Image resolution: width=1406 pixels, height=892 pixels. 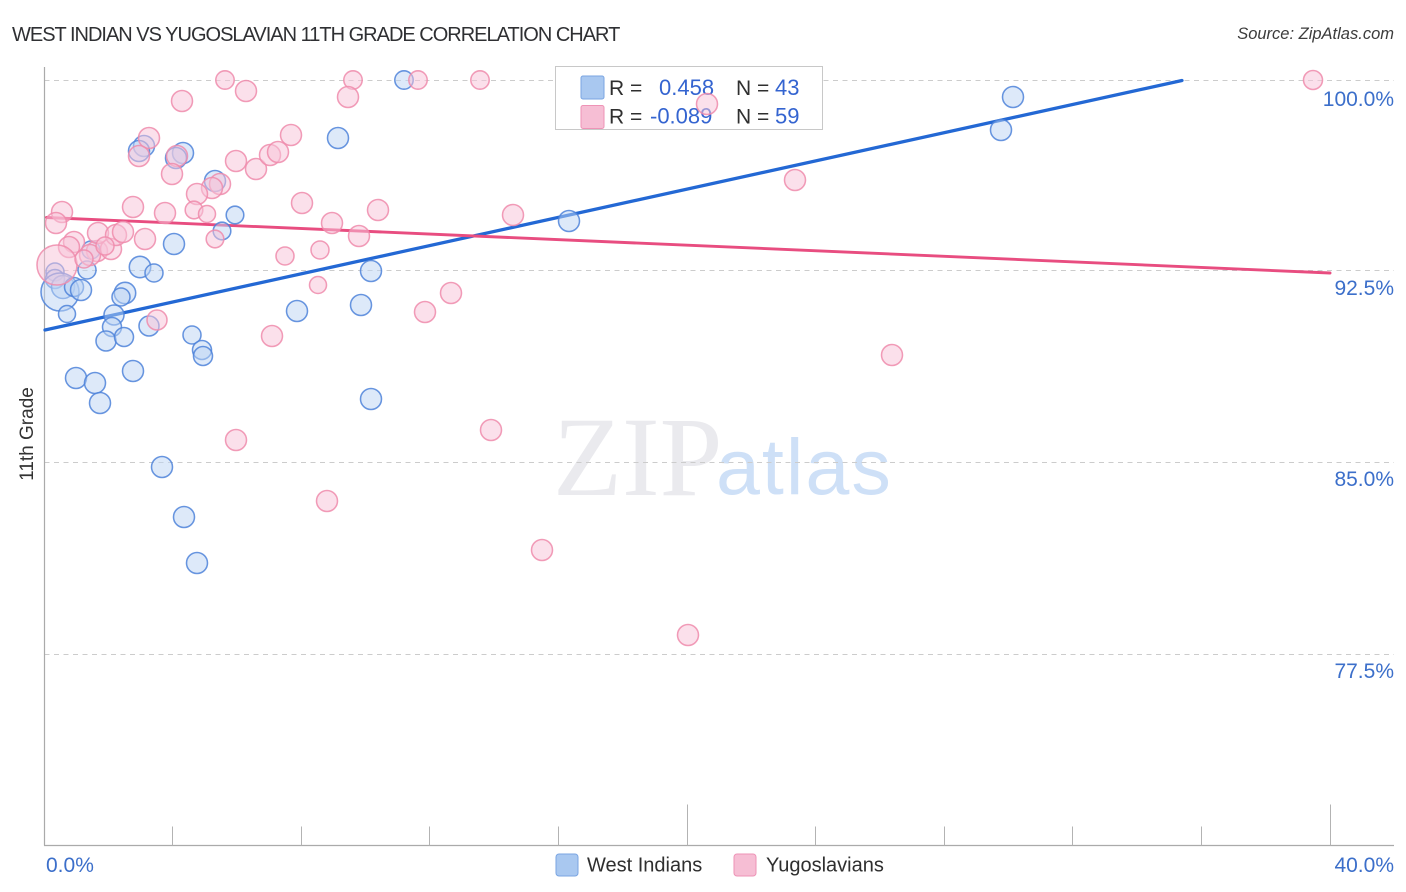 I want to click on svg-text: 40.0%, so click(x=1364, y=865).